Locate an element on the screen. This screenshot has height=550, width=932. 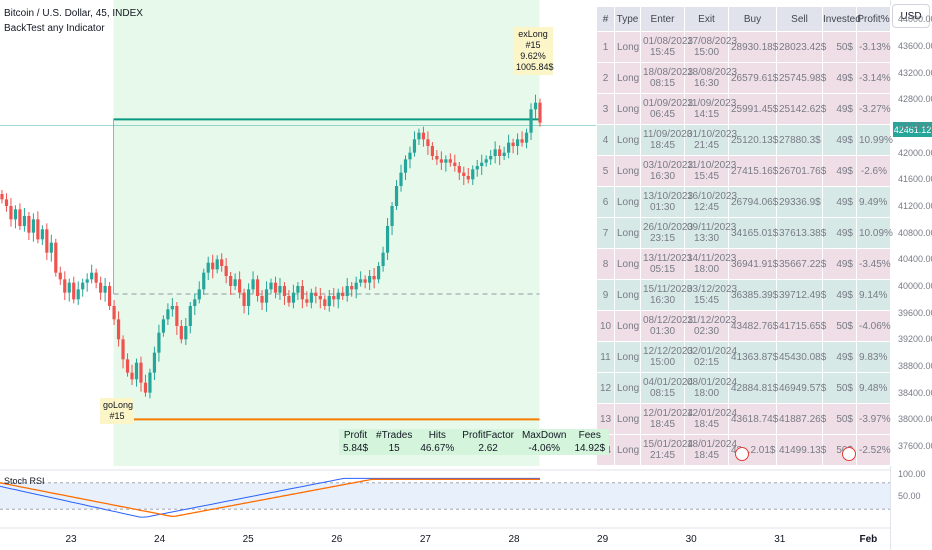
y-tick-label: 40800.00 is located at coordinates (915, 232).